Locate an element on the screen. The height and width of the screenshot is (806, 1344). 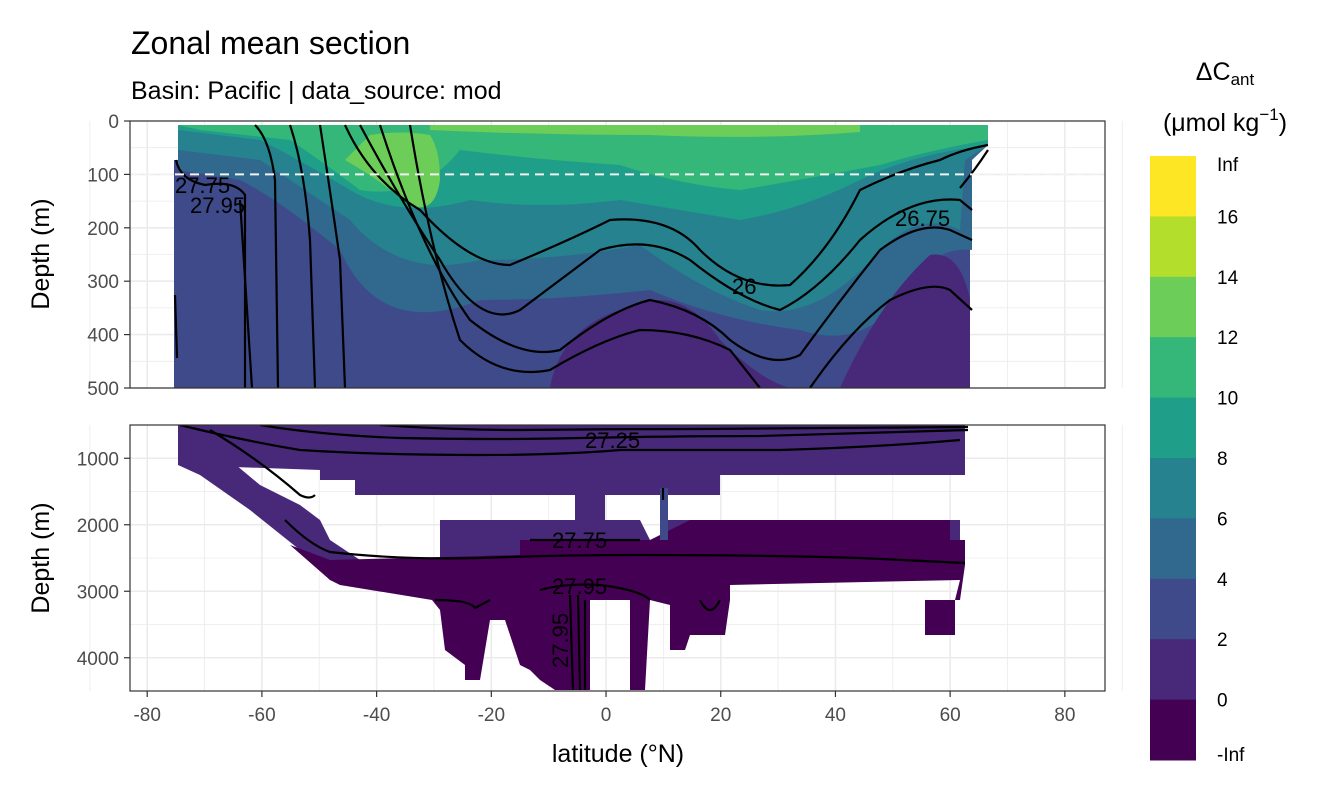
lower-field-band-0-2-pillar is located at coordinates (590, 505).